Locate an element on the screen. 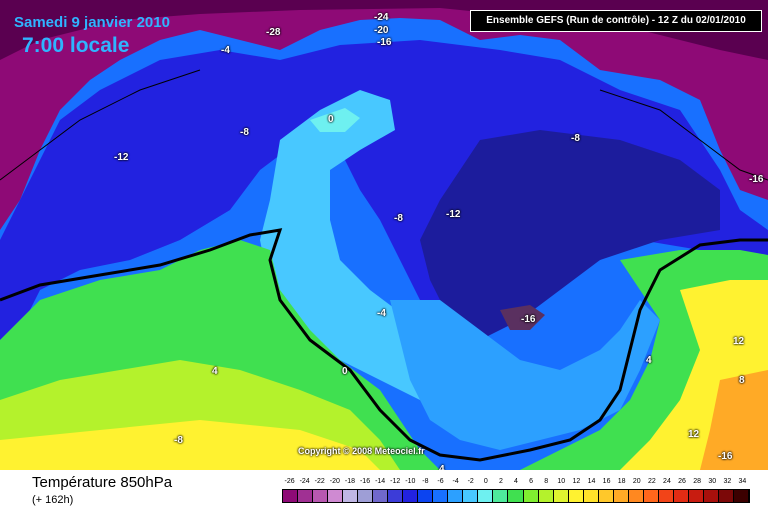  scale-label: 24 is located at coordinates (667, 481).